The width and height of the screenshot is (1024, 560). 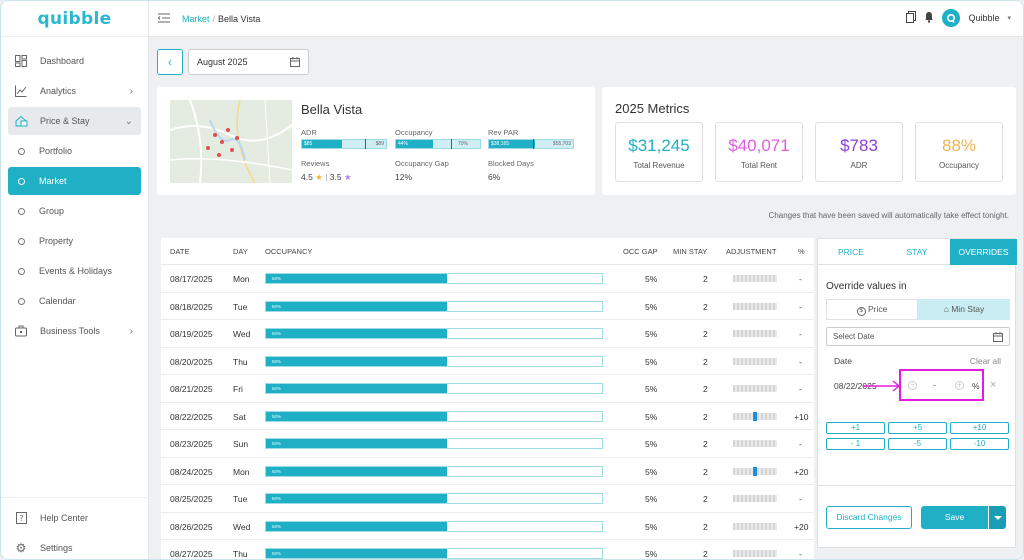 I want to click on table-row: 08/20/2025 Thu 50% 5% 2 -, so click(x=487, y=361).